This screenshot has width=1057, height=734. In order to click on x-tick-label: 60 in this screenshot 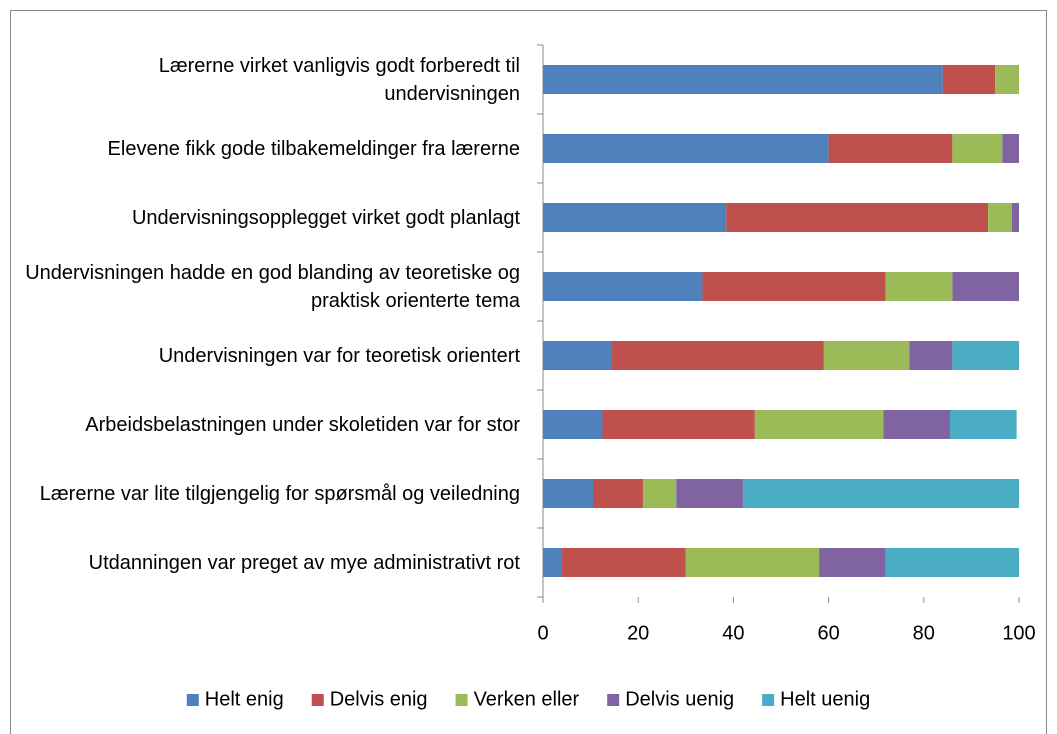, I will do `click(828, 633)`.